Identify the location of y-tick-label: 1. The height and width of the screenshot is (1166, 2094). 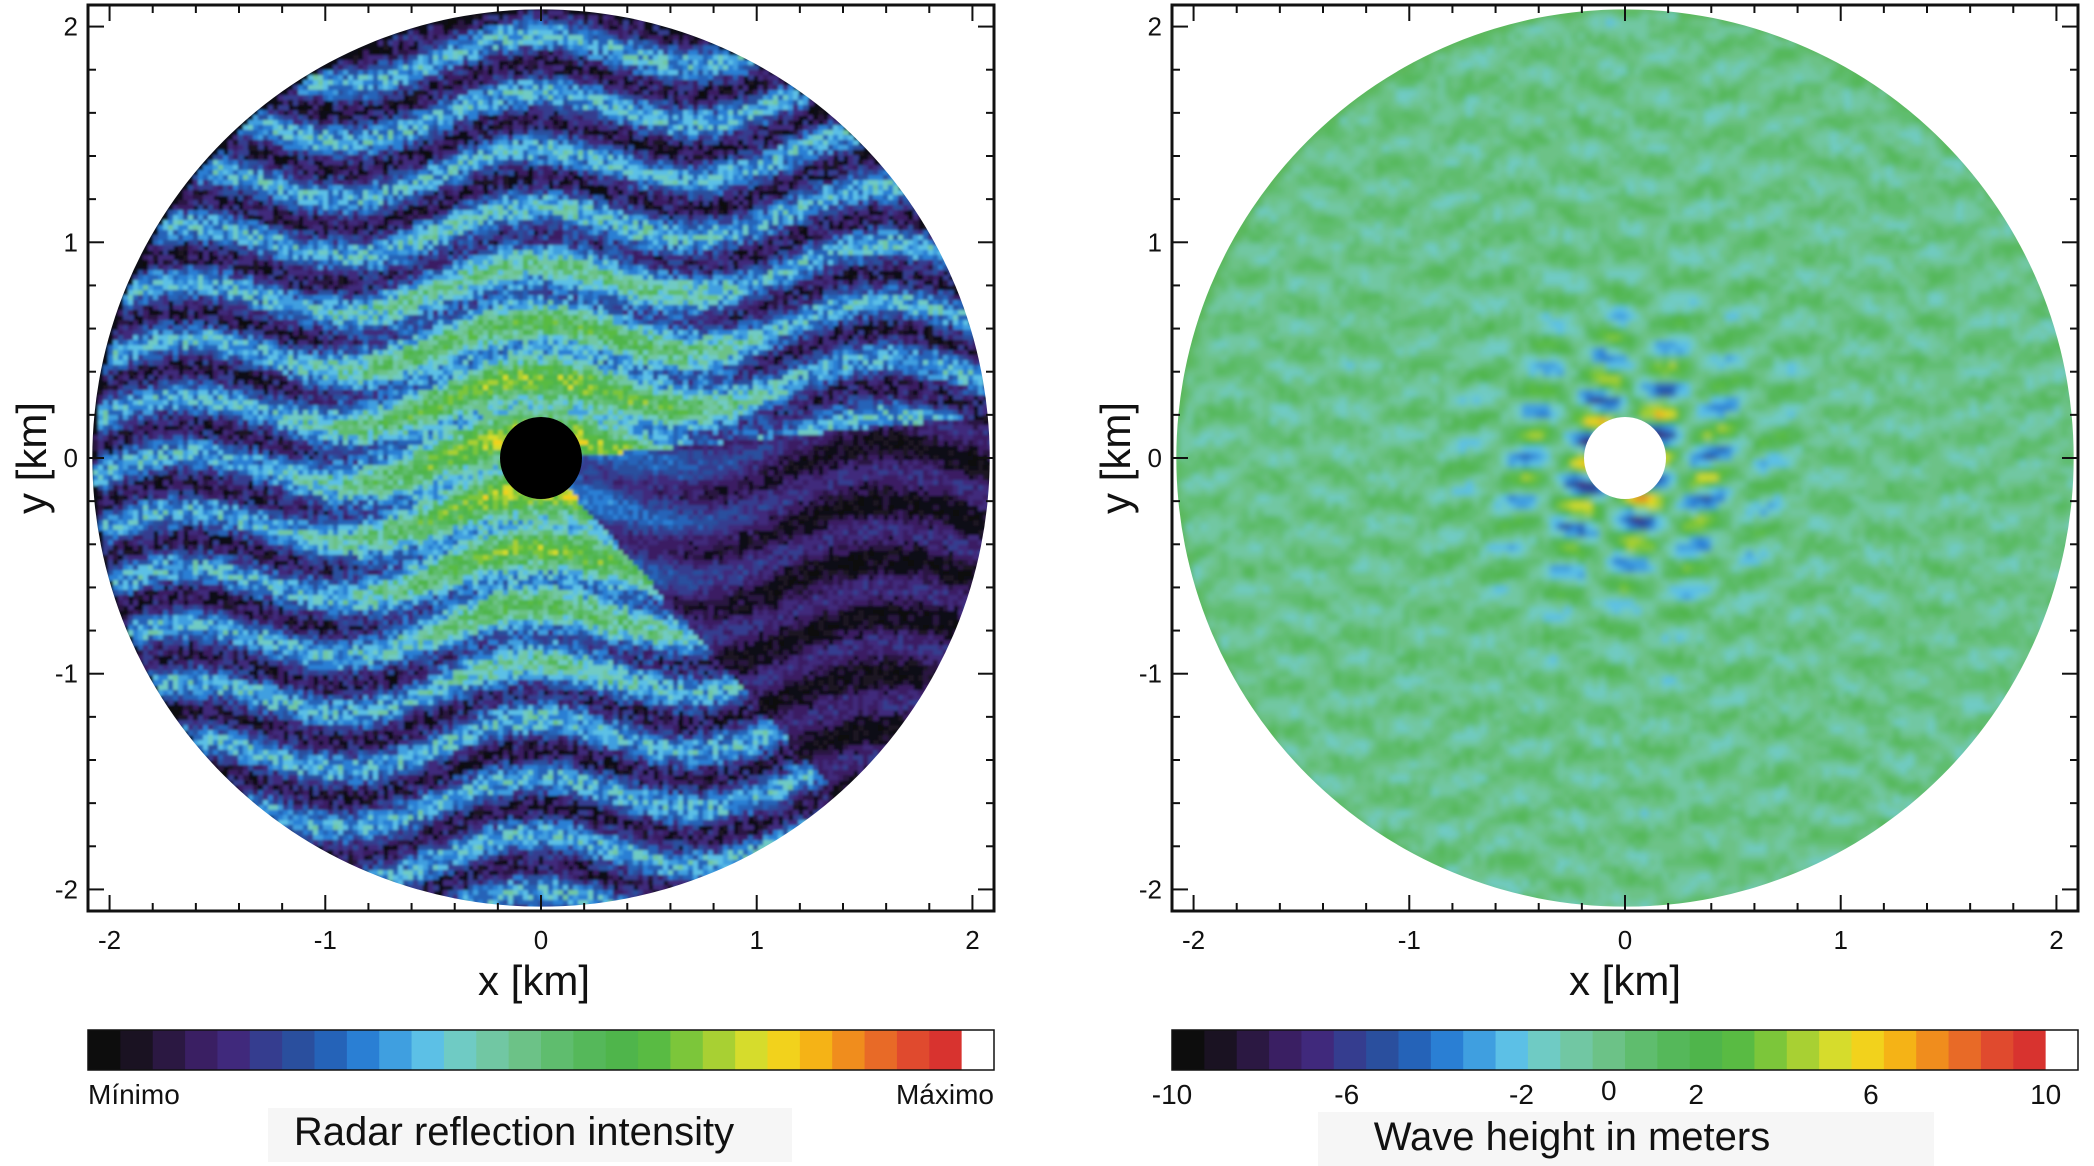
(1155, 242).